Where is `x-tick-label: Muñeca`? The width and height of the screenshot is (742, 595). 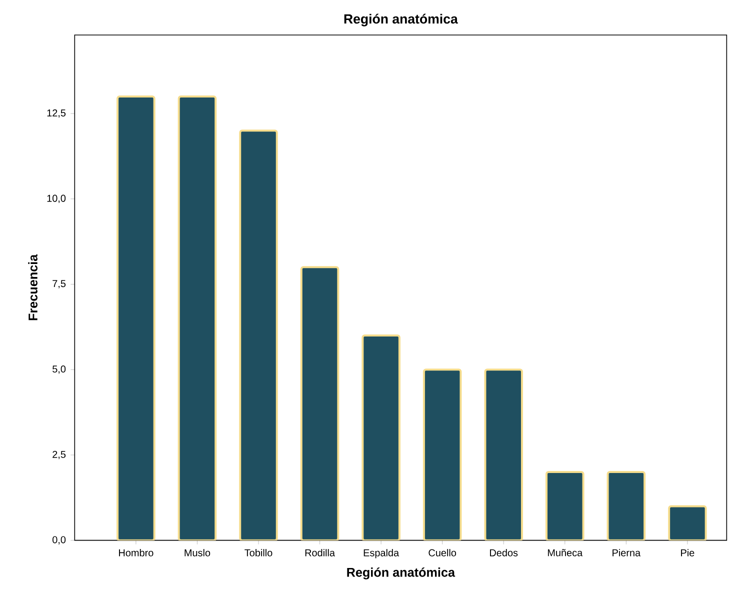
x-tick-label: Muñeca is located at coordinates (565, 552).